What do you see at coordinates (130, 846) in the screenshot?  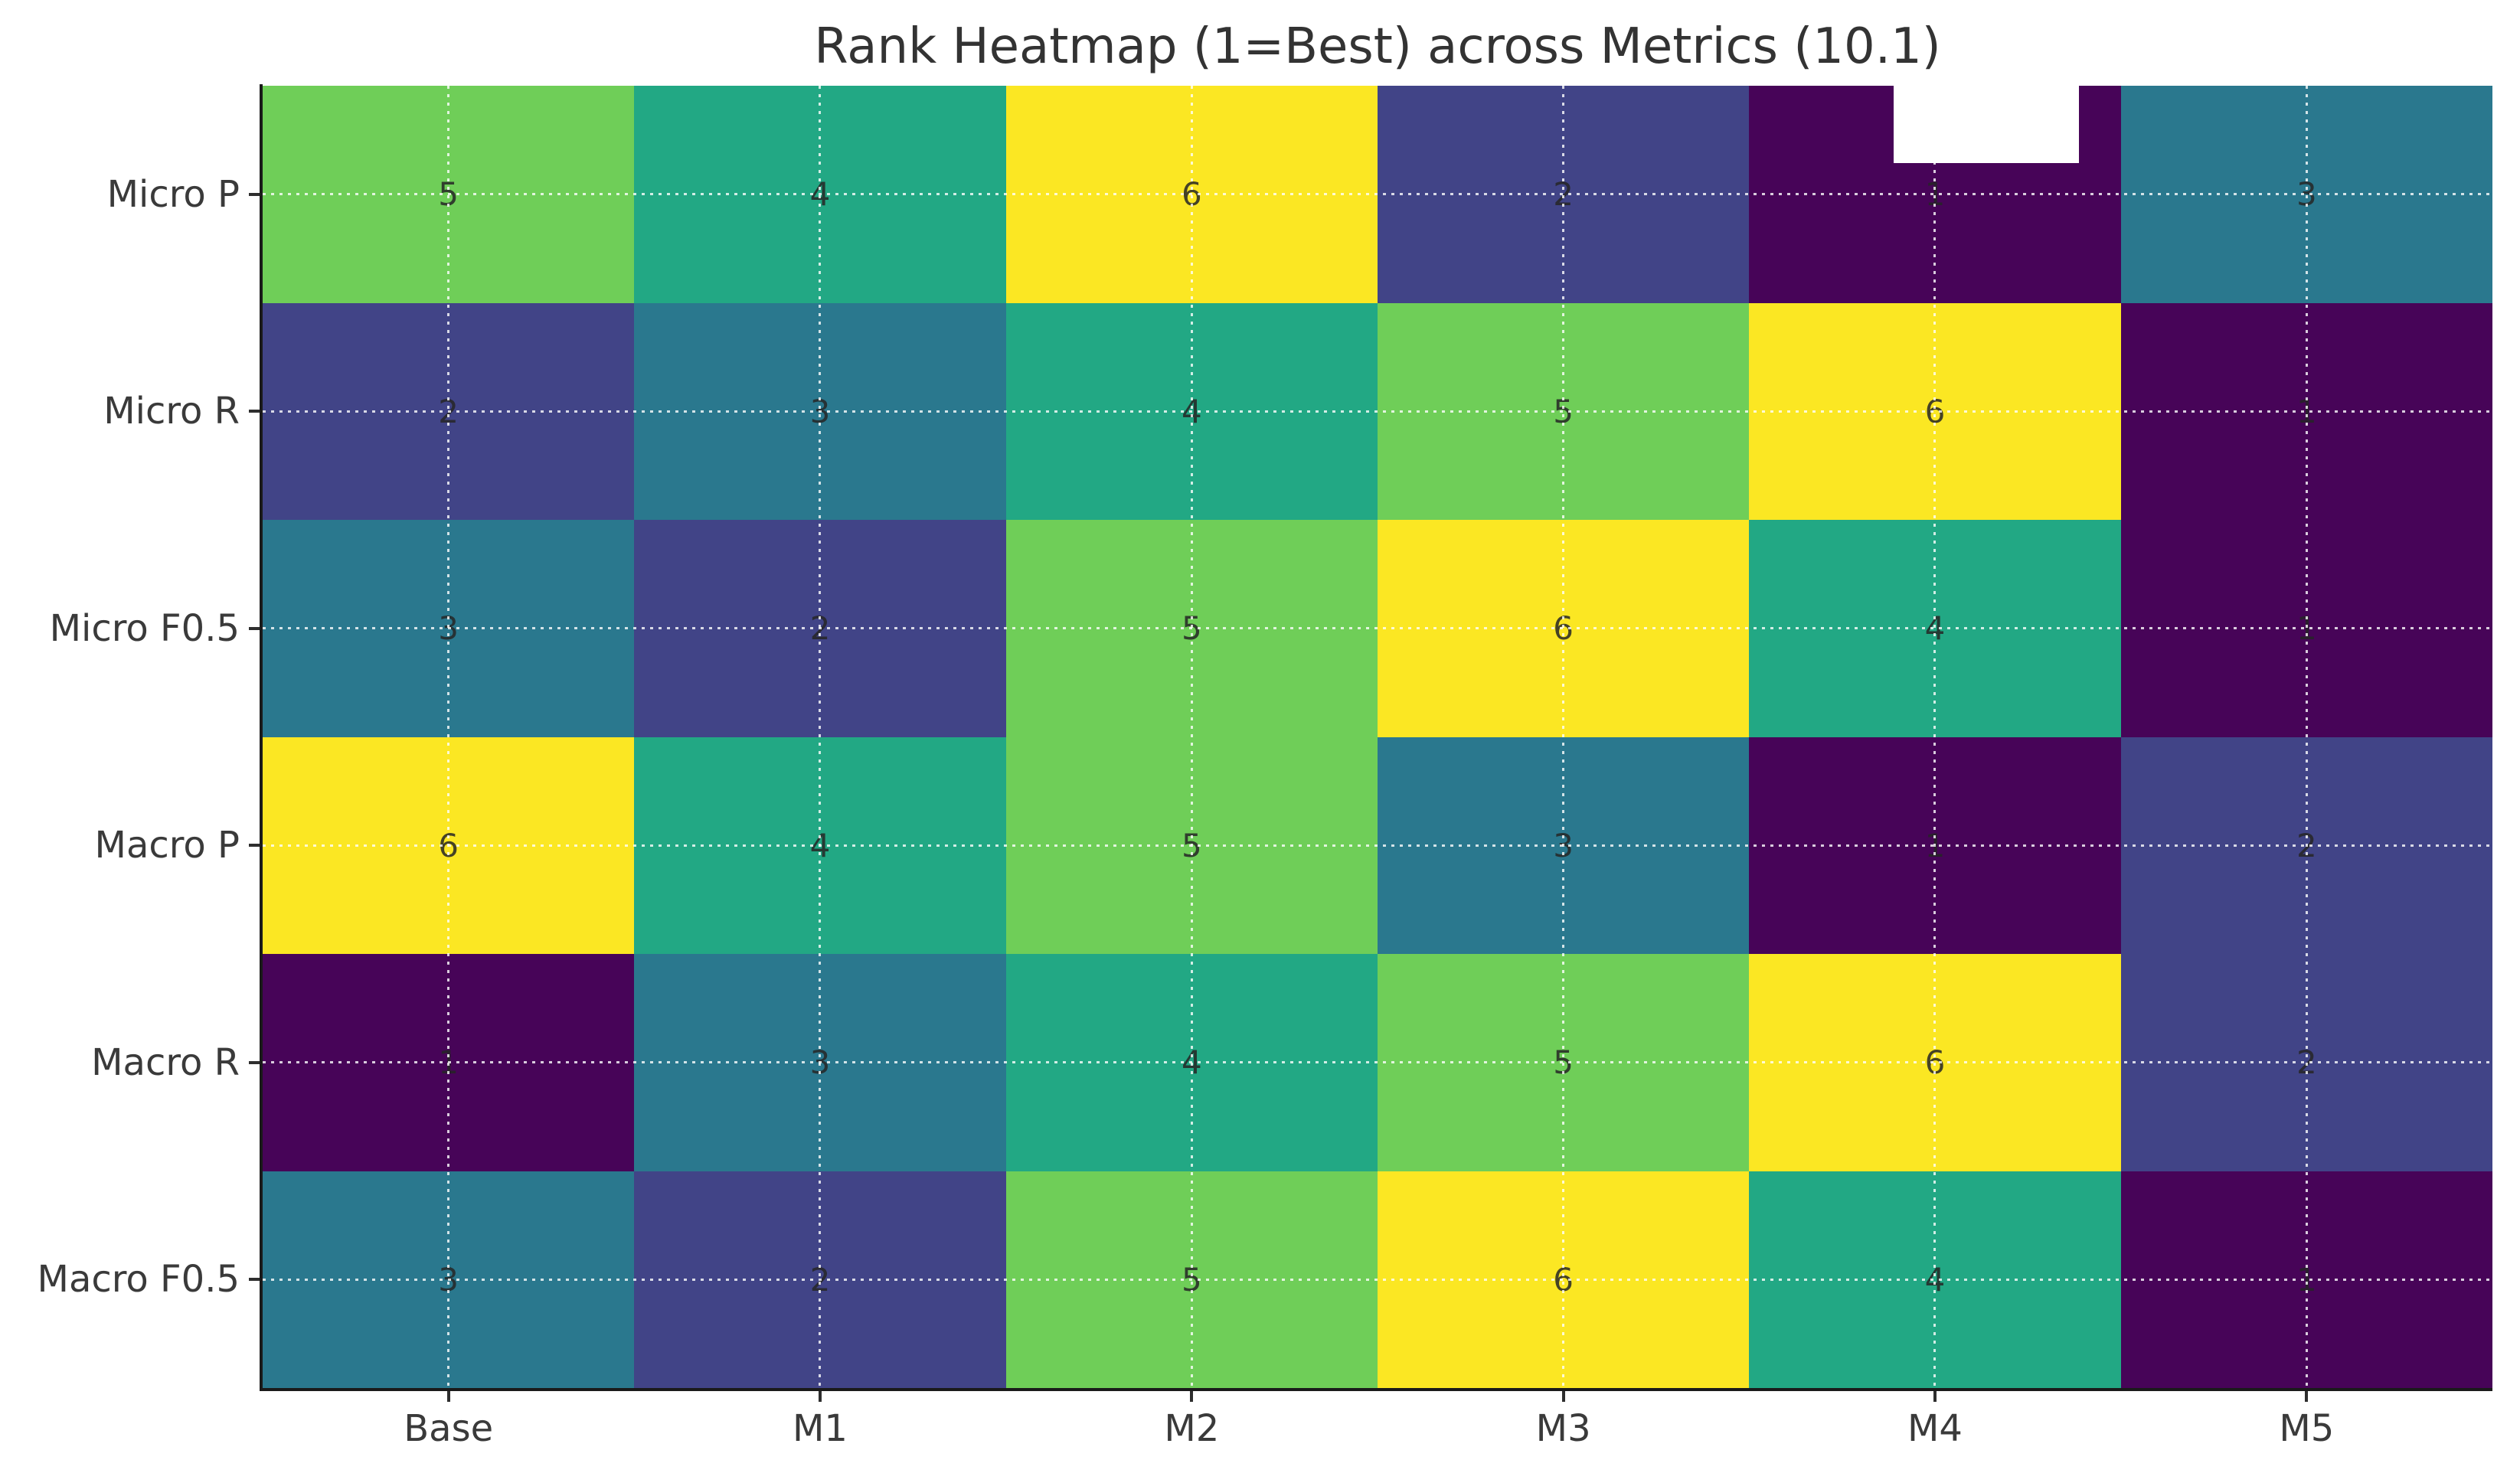 I see `y-tick: Macro P` at bounding box center [130, 846].